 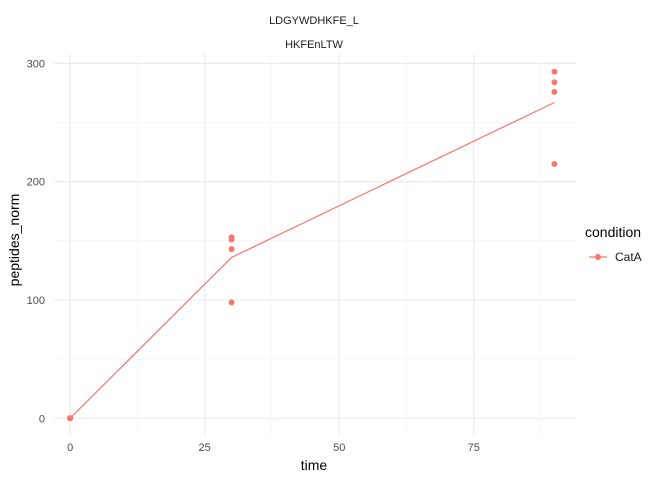 What do you see at coordinates (339, 448) in the screenshot?
I see `x-tick-label: 50` at bounding box center [339, 448].